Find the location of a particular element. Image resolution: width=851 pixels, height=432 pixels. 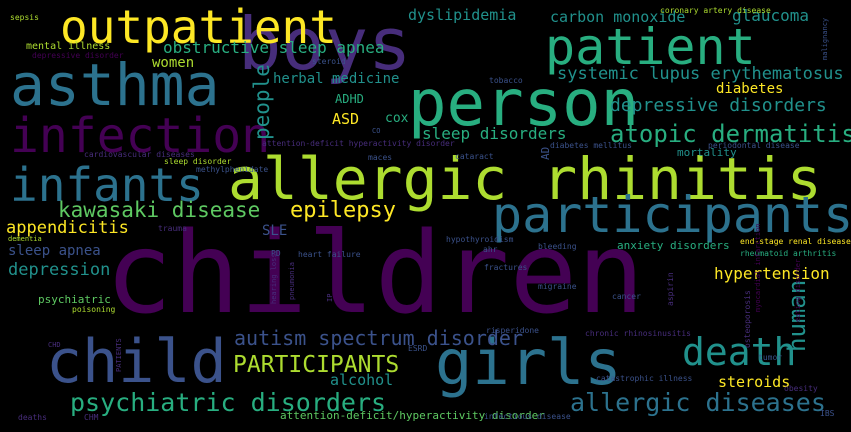

word: maces is located at coordinates (380, 157).